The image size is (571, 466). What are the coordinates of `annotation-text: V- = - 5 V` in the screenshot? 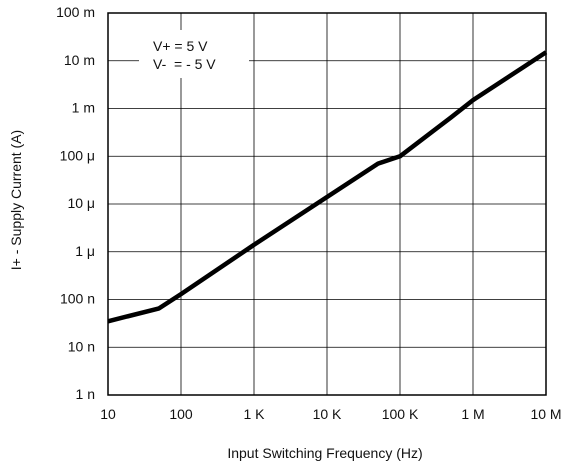 It's located at (184, 64).